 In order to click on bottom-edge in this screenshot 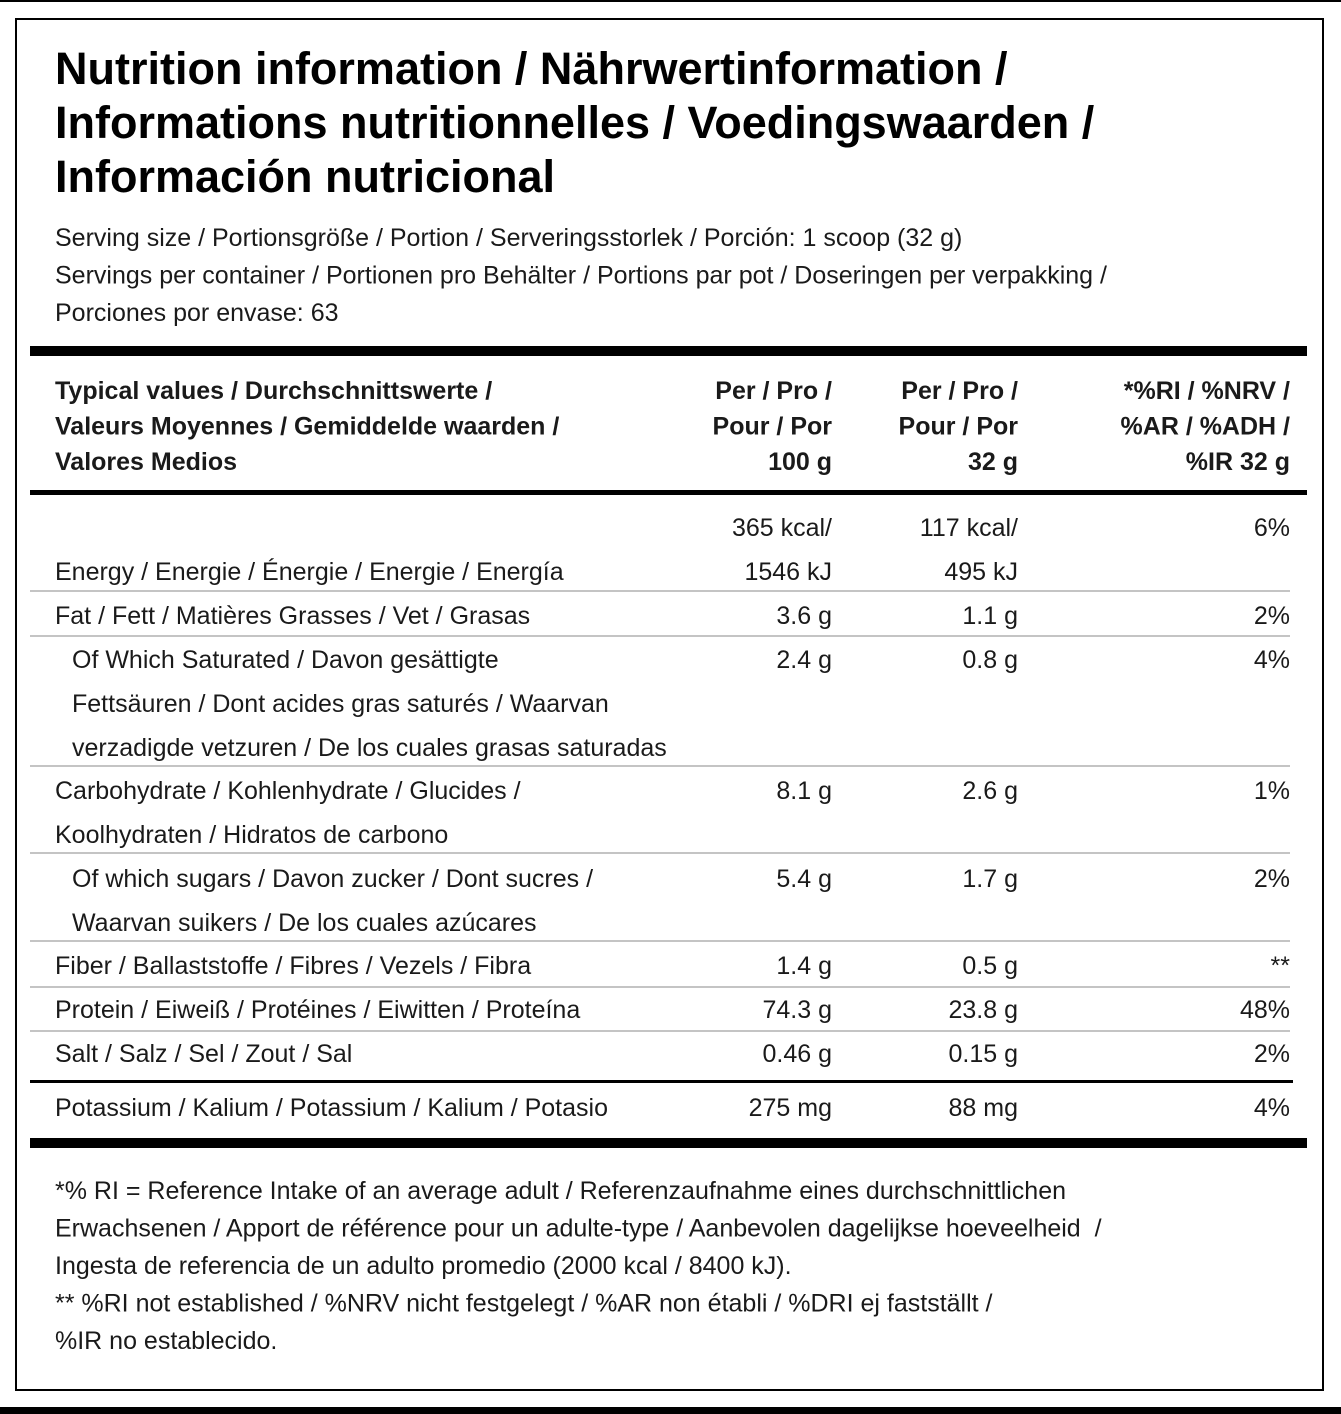, I will do `click(670, 1410)`.